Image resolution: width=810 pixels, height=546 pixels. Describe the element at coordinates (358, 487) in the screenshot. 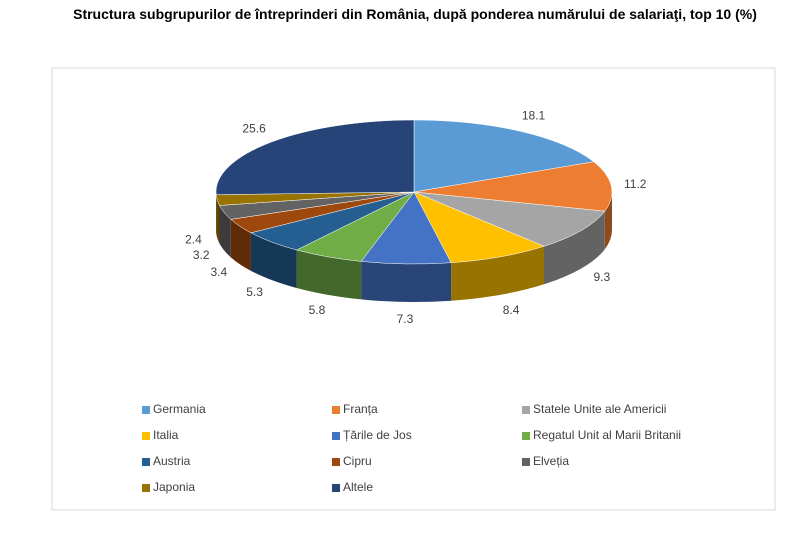

I see `legend-label: Altele` at that location.